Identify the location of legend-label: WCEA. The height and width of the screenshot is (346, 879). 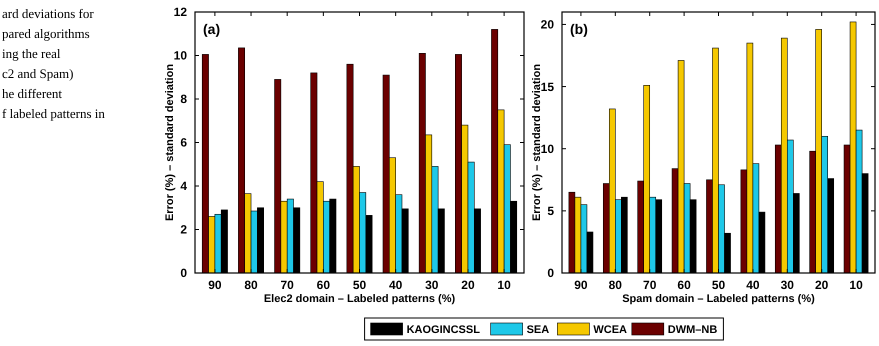
(610, 330).